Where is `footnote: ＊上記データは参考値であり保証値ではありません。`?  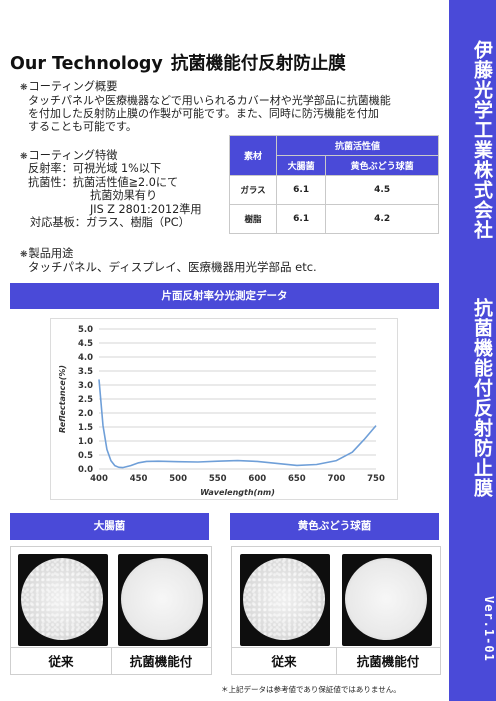 footnote: ＊上記データは参考値であり保証値ではありません。 is located at coordinates (311, 689).